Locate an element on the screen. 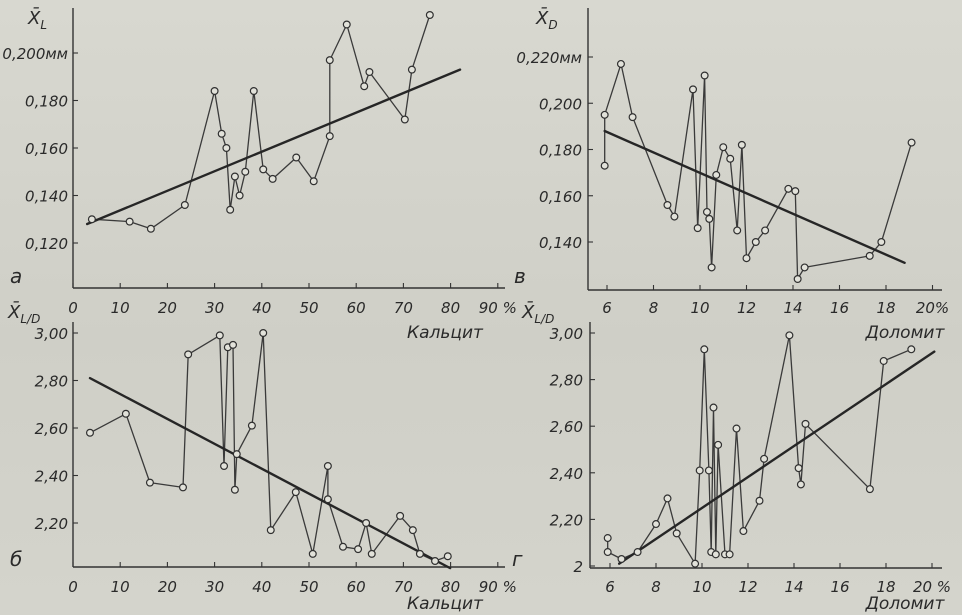  x-tick-label: 40 is located at coordinates (261, 308).